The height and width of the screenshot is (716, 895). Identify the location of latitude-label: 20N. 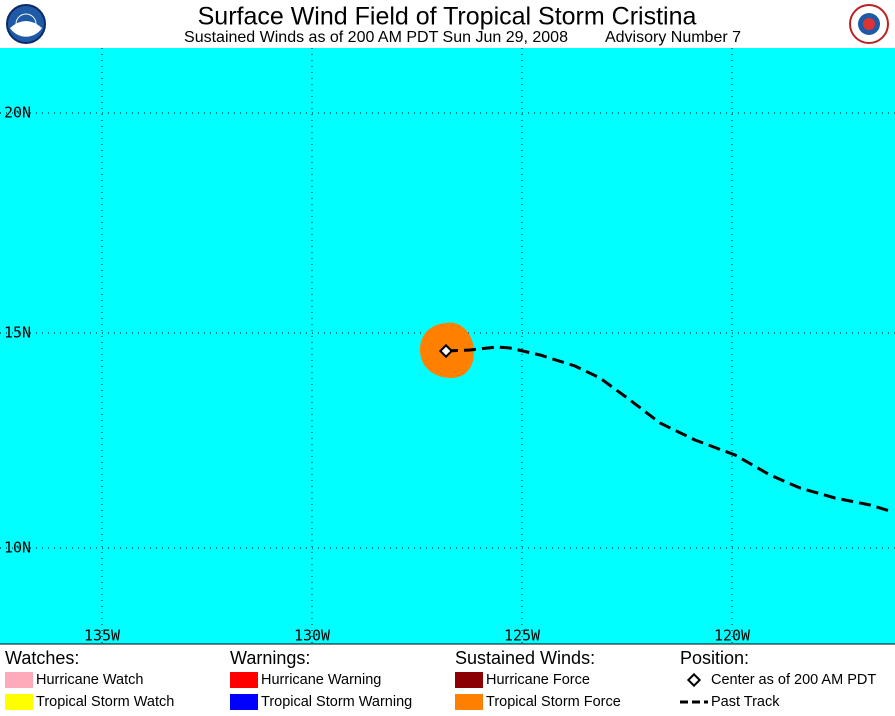
(17, 113).